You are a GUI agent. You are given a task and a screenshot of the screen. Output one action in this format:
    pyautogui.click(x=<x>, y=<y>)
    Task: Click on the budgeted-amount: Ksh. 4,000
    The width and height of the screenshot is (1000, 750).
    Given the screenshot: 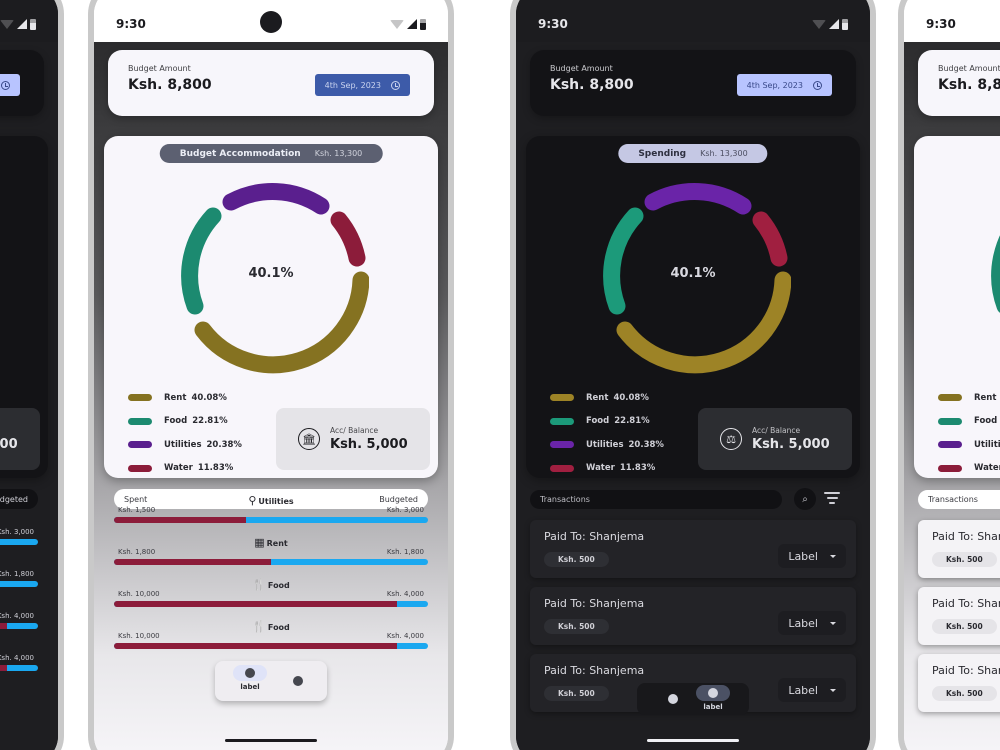 What is the action you would take?
    pyautogui.click(x=405, y=636)
    